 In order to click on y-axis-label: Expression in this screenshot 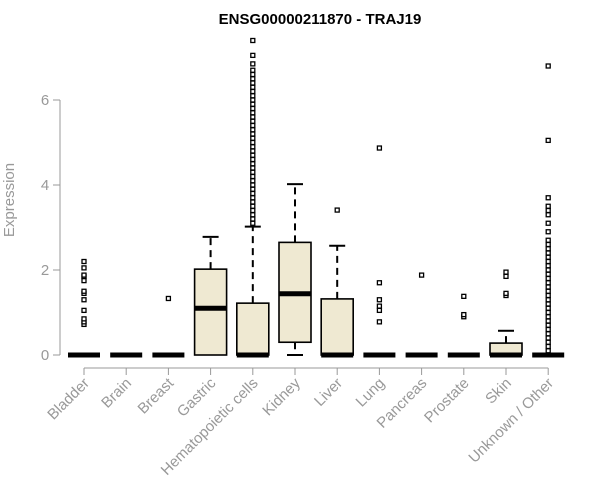, I will do `click(9, 200)`.